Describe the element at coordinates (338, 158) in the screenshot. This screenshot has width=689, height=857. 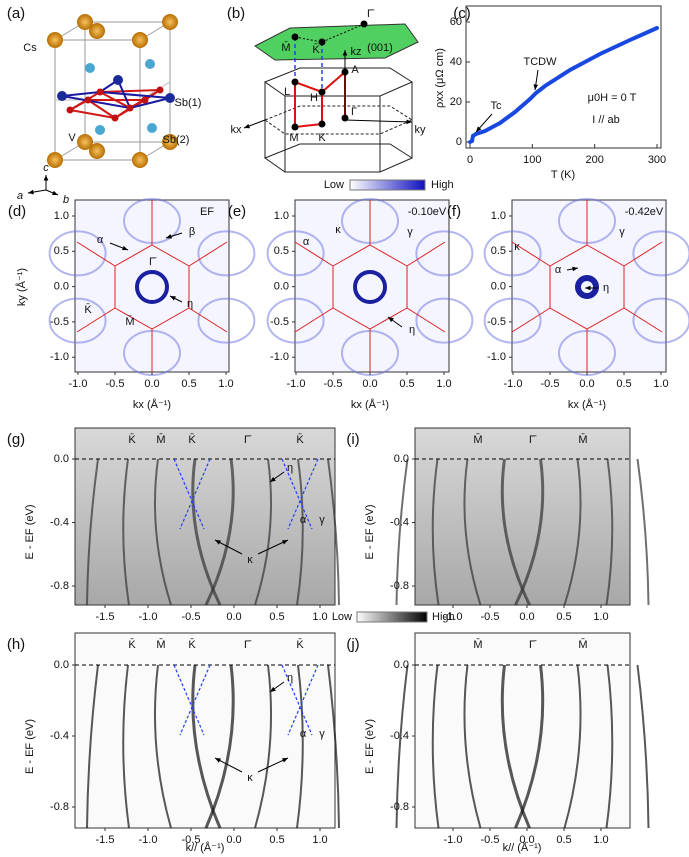
I see `bz-bottom` at that location.